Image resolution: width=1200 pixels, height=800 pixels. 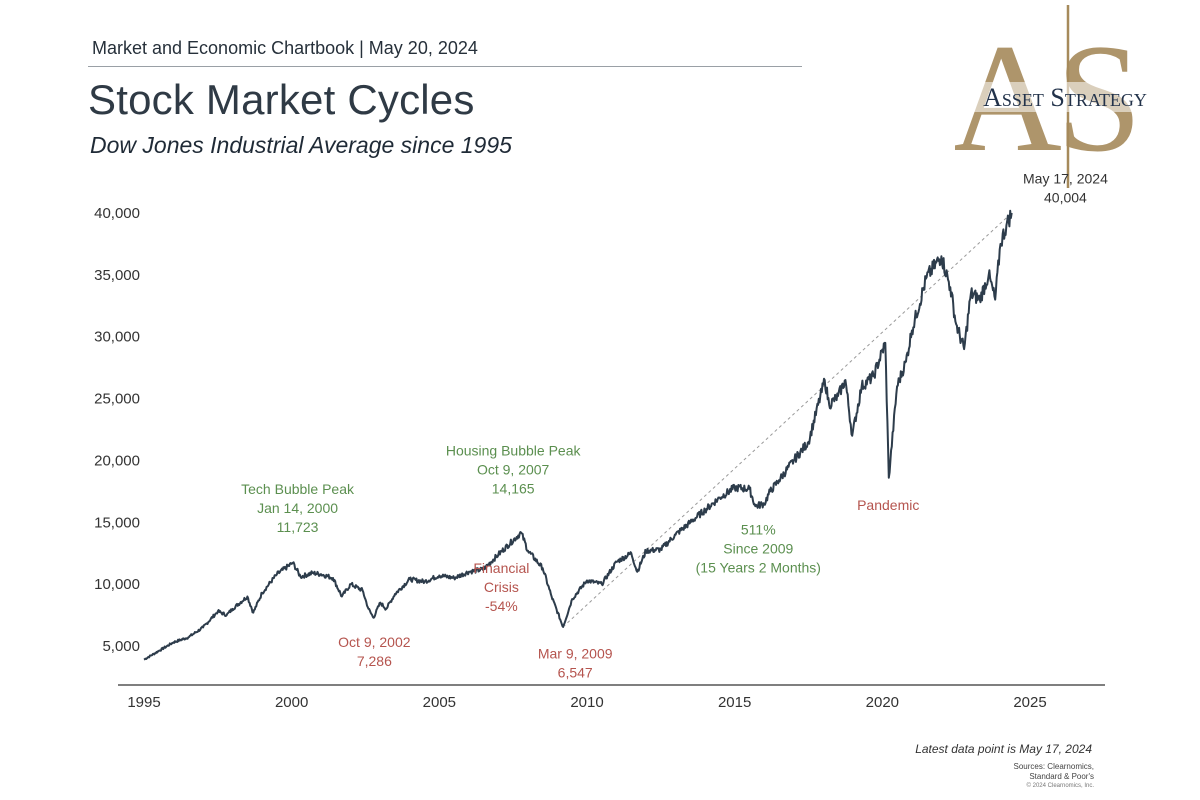 I want to click on annotation-label: May 17, 2024 40,004, so click(x=1065, y=187).